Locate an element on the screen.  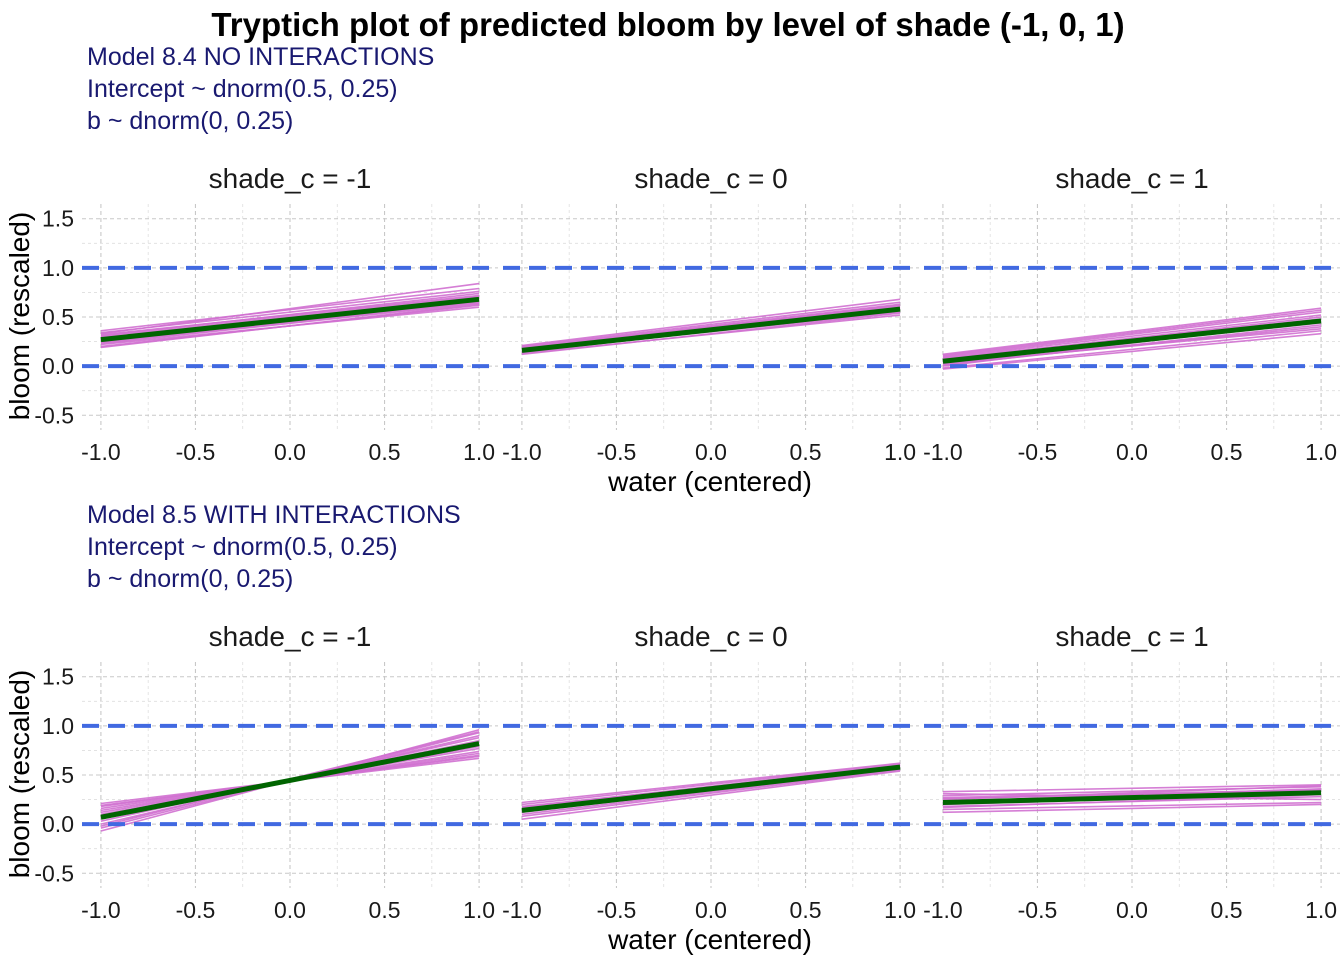
model-8-5-y-tick-label: -0.5 is located at coordinates (54, 873).